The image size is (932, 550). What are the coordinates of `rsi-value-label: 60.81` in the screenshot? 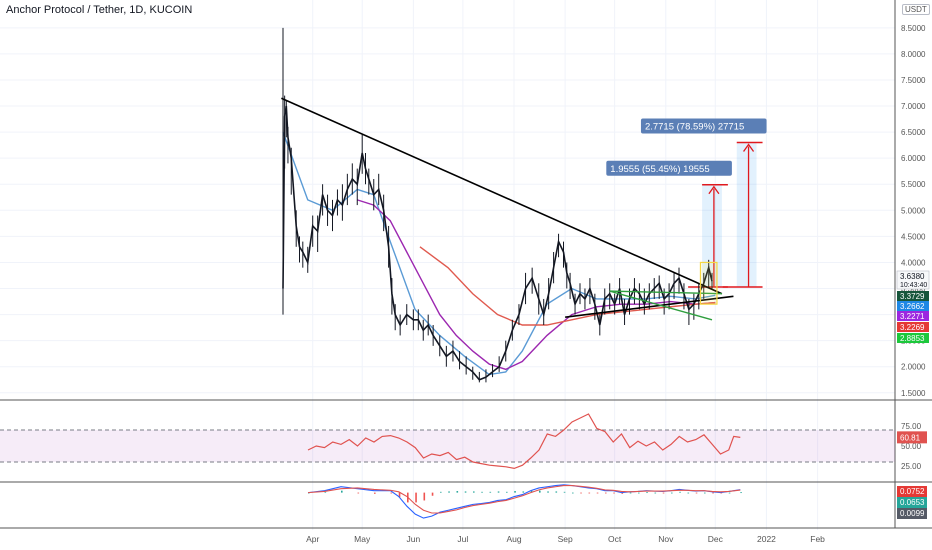 It's located at (910, 437).